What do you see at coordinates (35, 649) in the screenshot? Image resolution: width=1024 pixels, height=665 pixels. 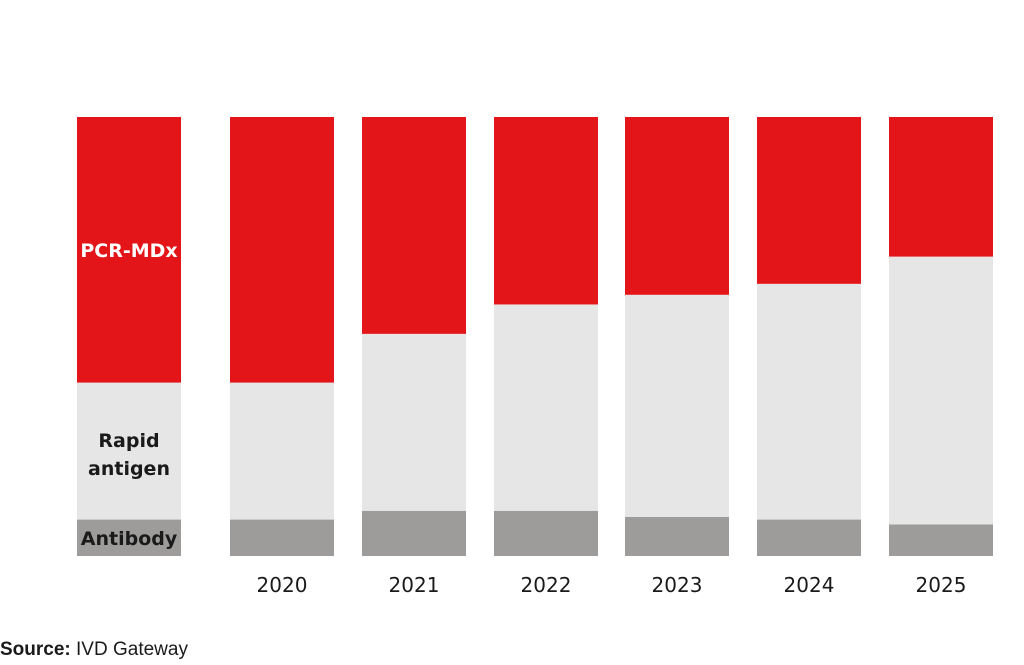 I see `source-label: Source:` at bounding box center [35, 649].